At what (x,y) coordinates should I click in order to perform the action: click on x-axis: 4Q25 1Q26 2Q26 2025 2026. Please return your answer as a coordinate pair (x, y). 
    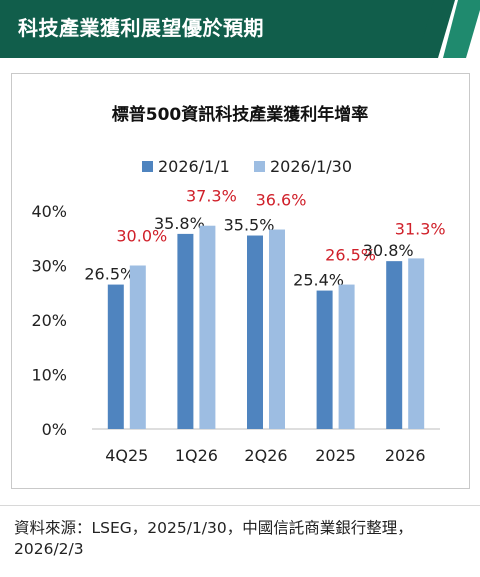
    Looking at the image, I should click on (265, 455).